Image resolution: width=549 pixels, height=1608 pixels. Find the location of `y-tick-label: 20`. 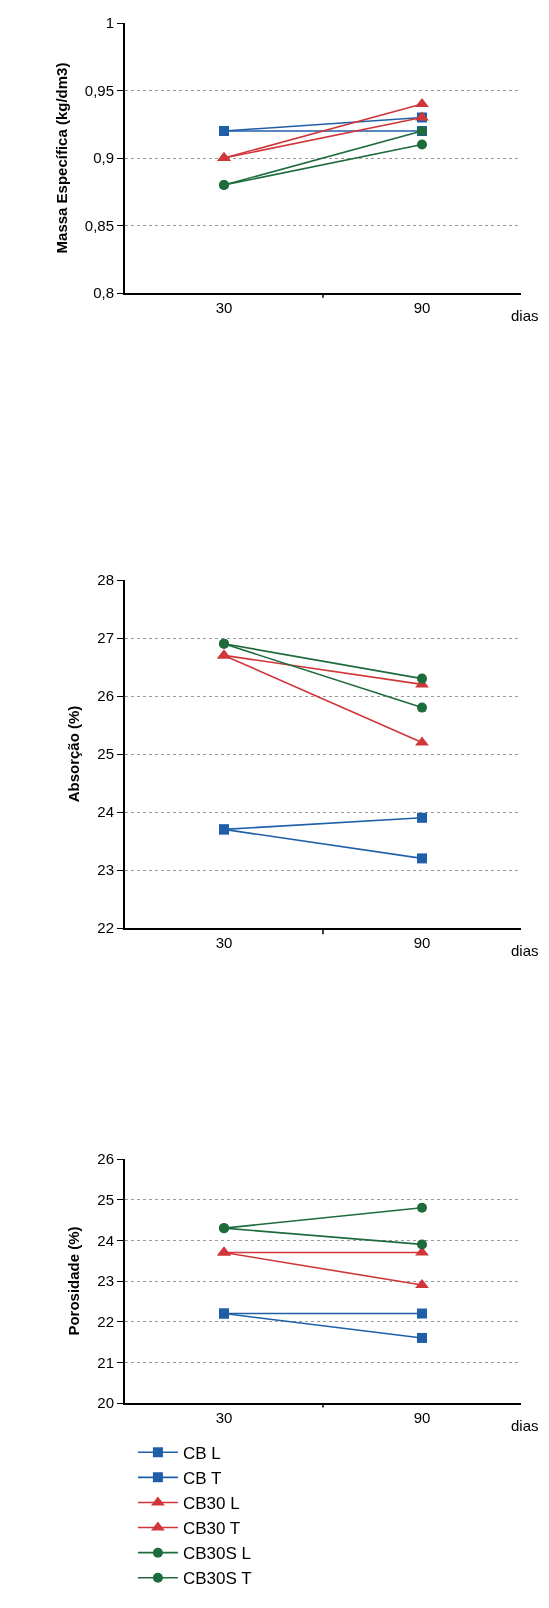

y-tick-label: 20 is located at coordinates (105, 1403).